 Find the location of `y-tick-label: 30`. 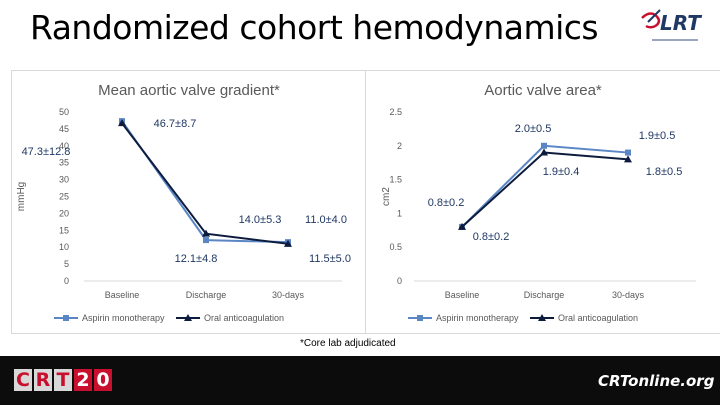

y-tick-label: 30 is located at coordinates (64, 180).